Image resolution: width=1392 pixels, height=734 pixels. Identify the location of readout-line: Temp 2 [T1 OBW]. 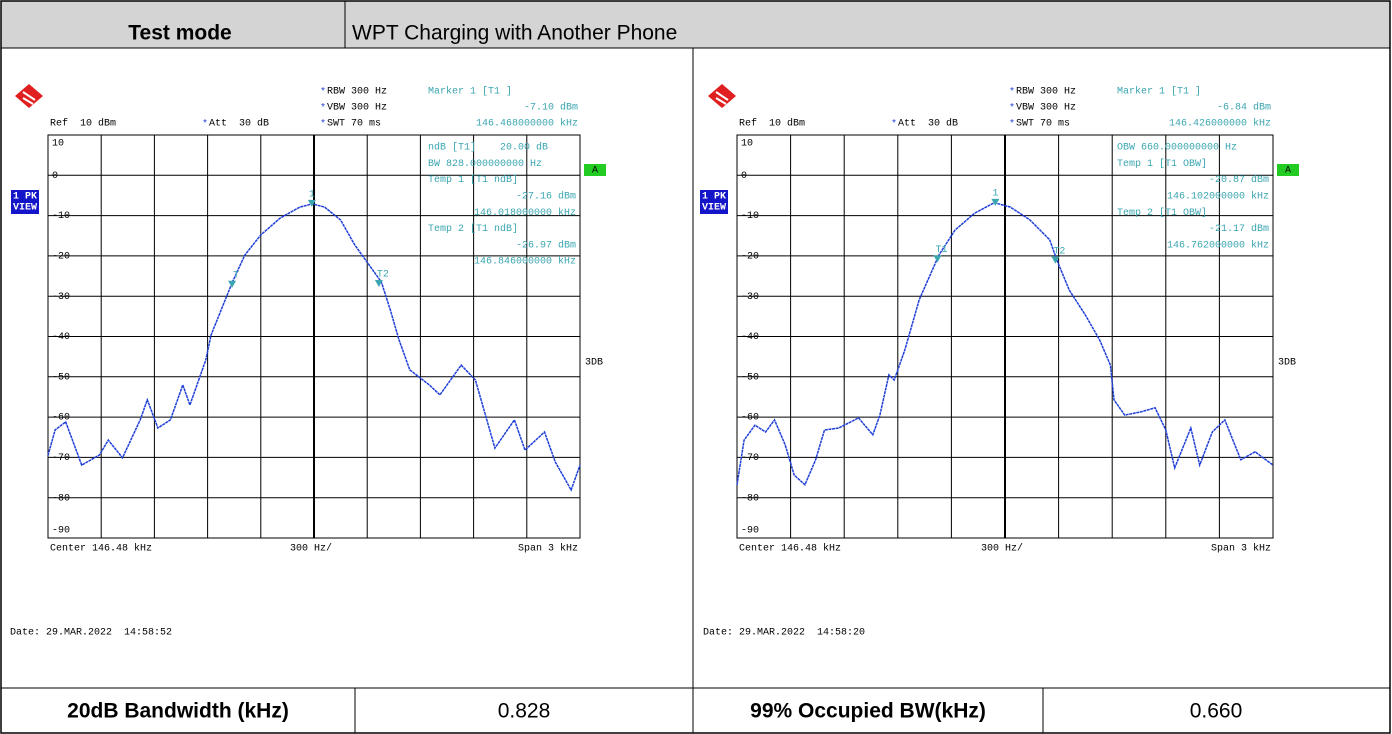
(1162, 213).